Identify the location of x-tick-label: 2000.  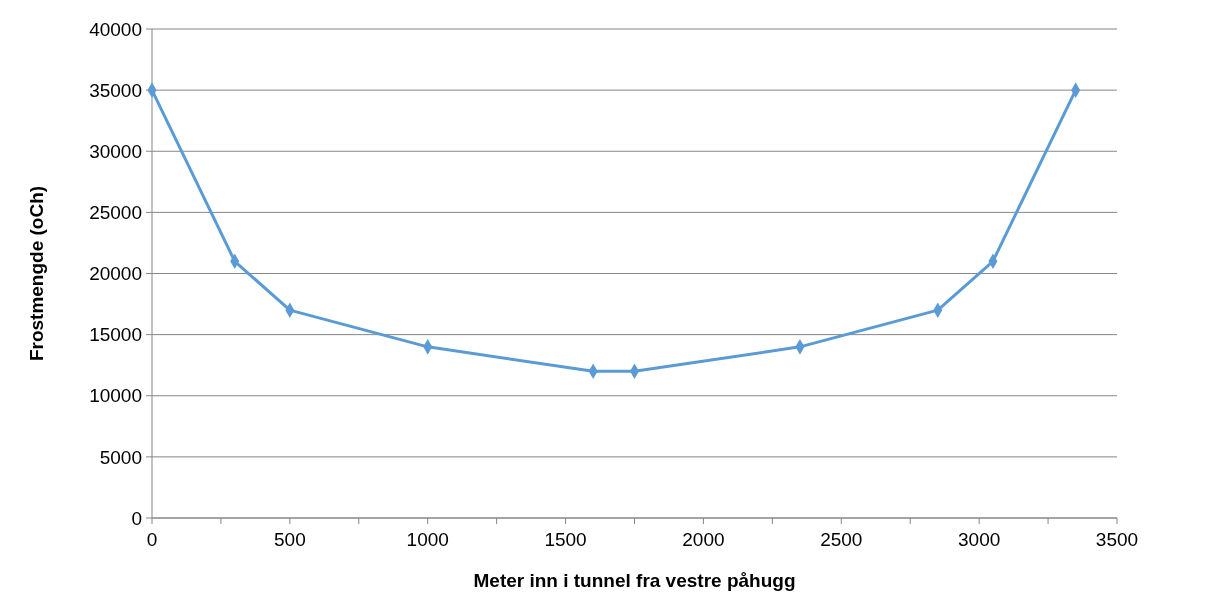
(703, 539).